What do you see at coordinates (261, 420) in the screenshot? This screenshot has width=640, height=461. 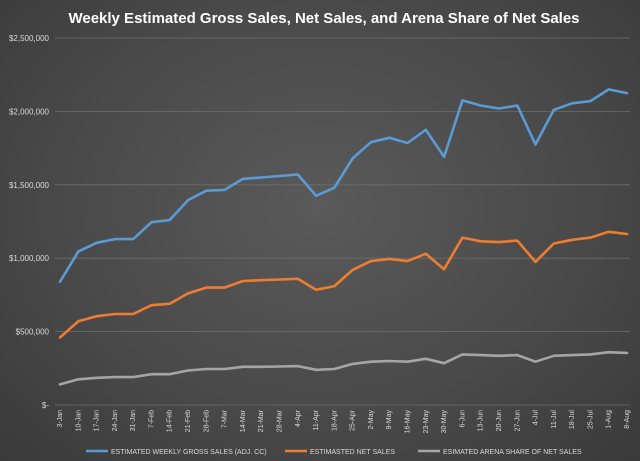 I see `x-tick-label: 21-Mar` at bounding box center [261, 420].